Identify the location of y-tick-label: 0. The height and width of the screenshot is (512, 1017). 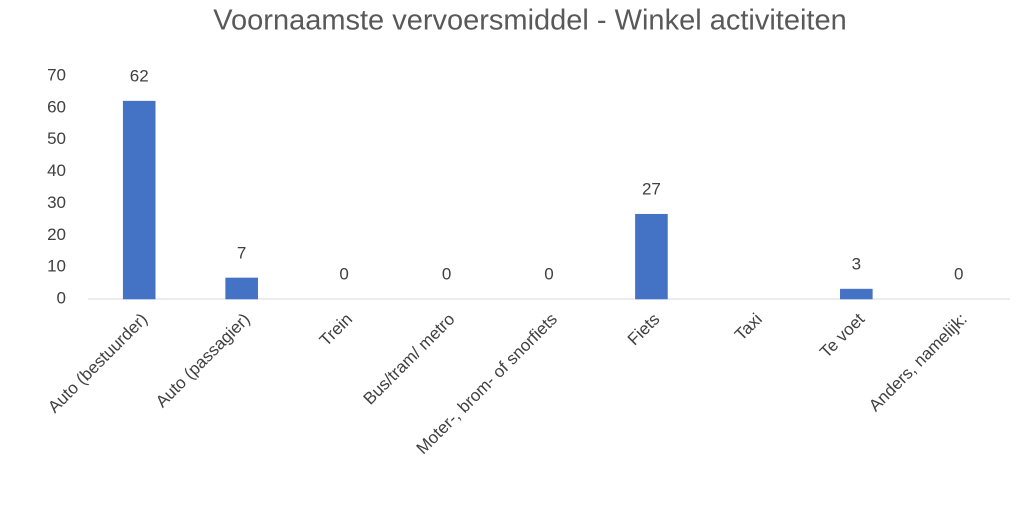
(61, 297).